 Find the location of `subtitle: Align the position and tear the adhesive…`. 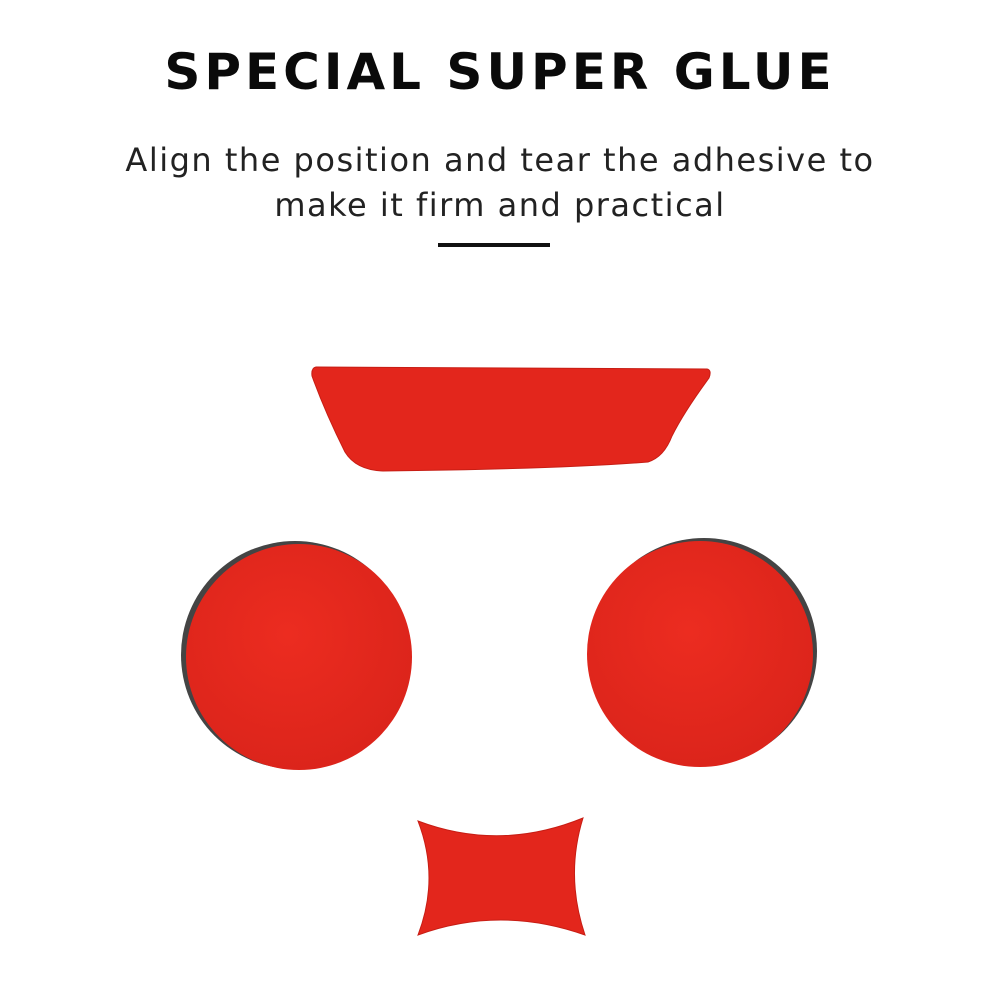

subtitle: Align the position and tear the adhesive… is located at coordinates (500, 183).